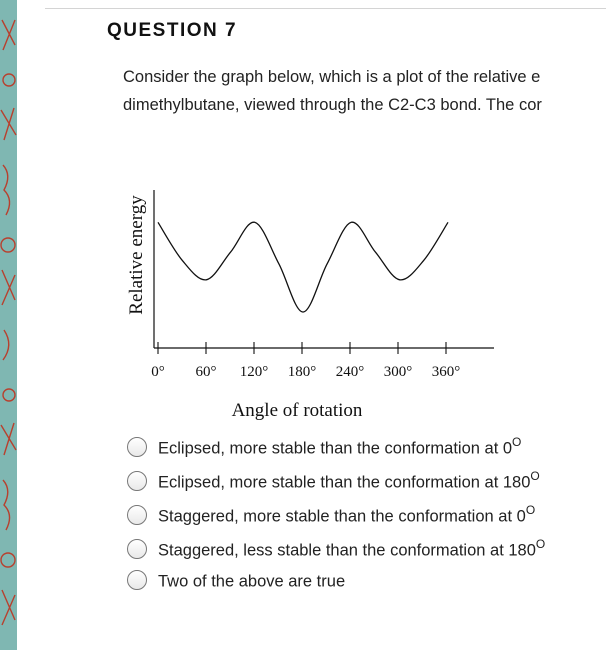 The height and width of the screenshot is (650, 606). I want to click on option-label: Two of the above are true, so click(252, 581).